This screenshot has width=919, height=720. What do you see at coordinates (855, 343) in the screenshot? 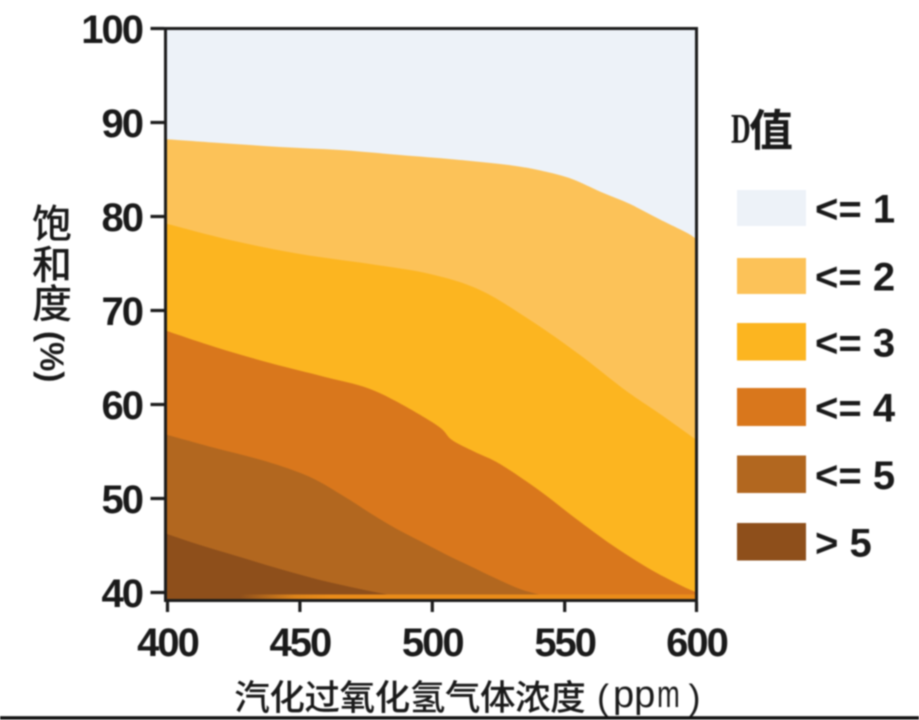
I see `svg-text: <= 3` at bounding box center [855, 343].